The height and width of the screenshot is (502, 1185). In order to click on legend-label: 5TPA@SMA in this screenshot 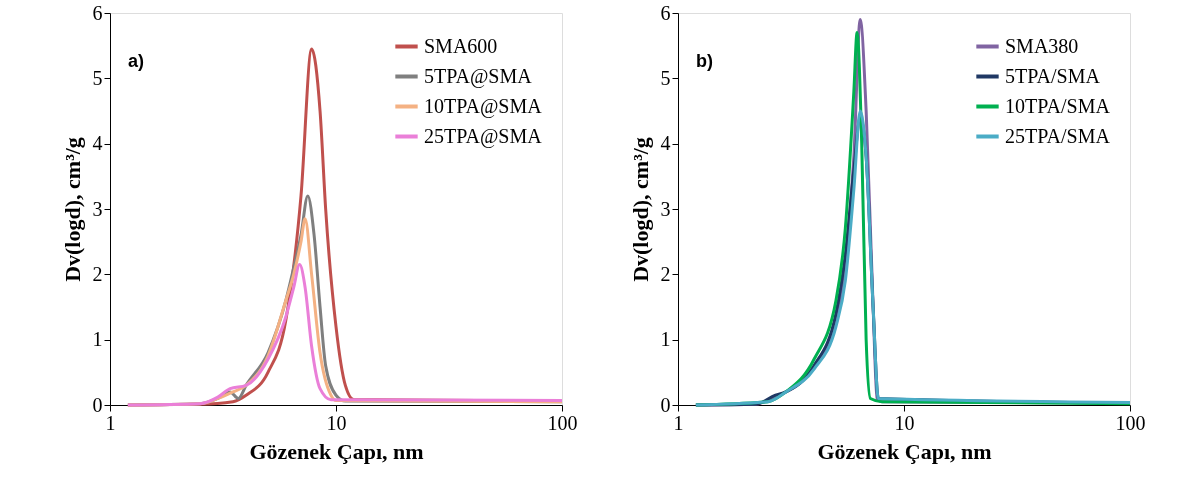, I will do `click(478, 76)`.